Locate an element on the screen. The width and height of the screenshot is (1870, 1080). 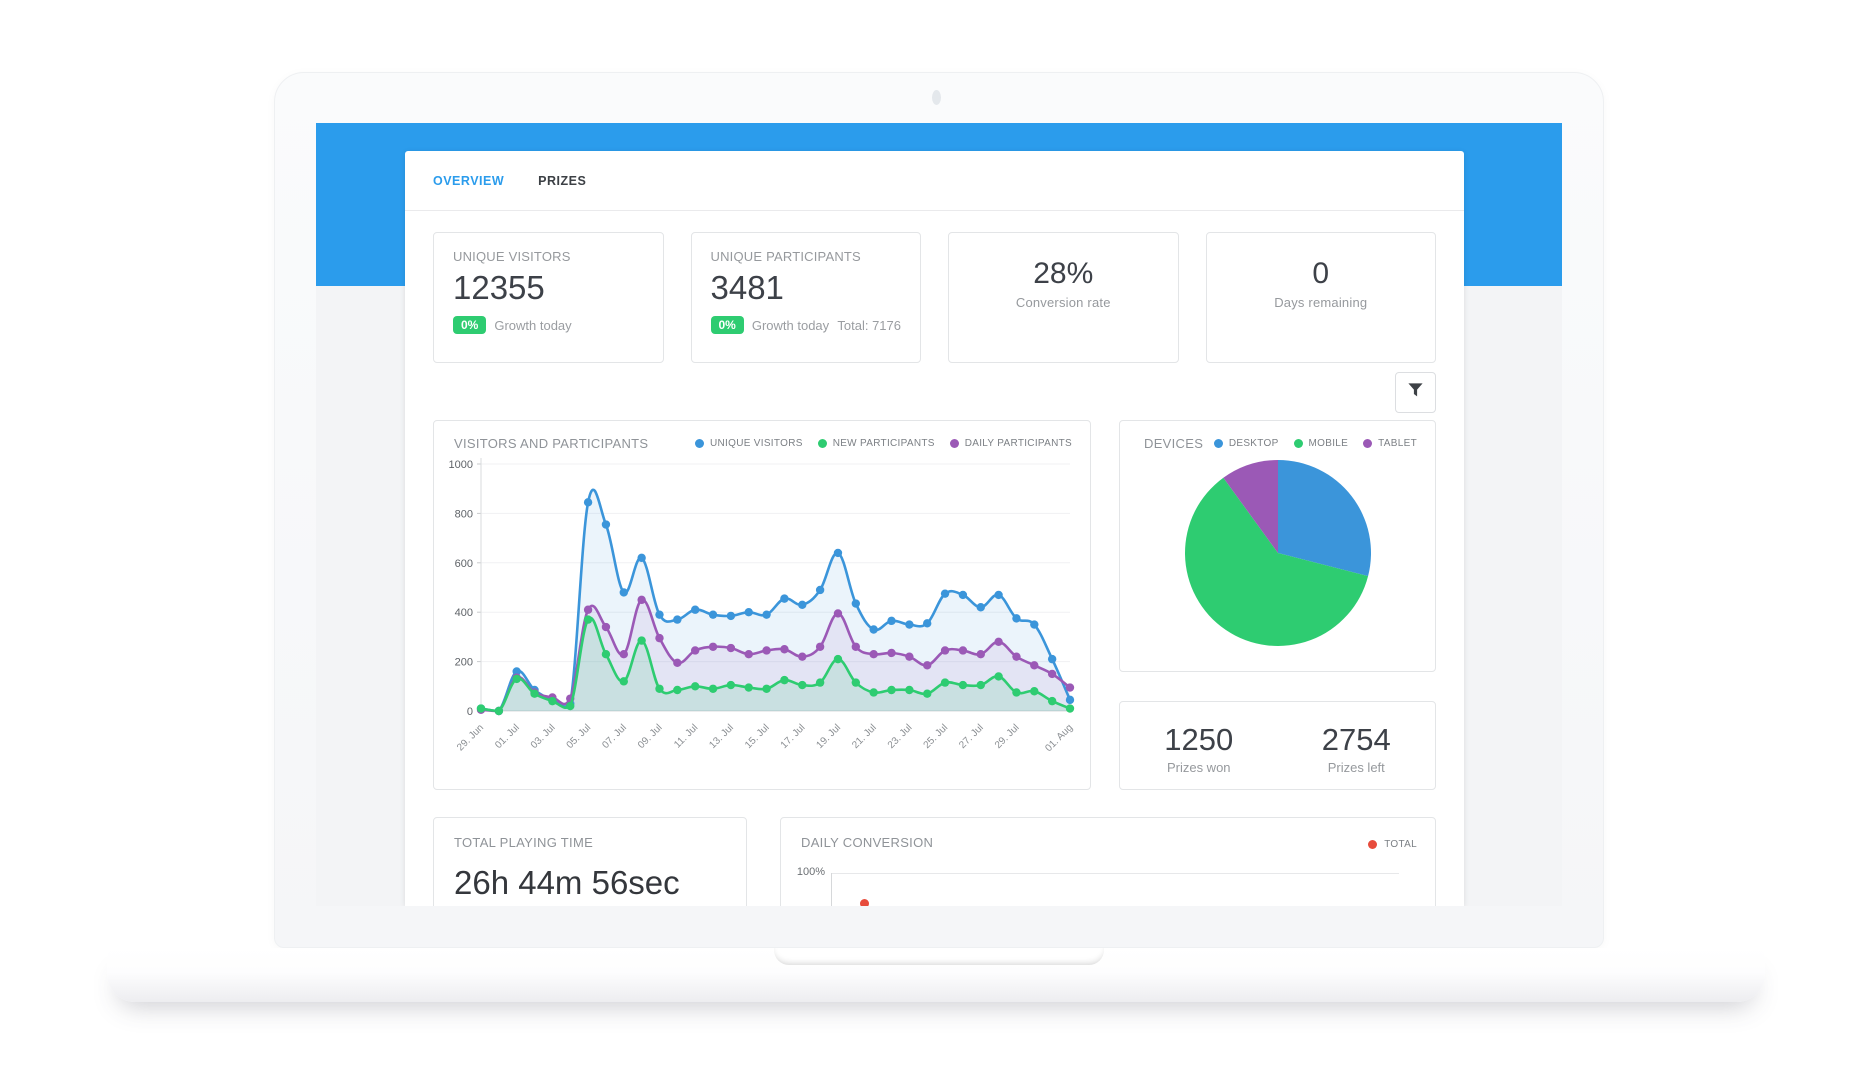
stat-card-conversion-rate: 28% Conversion rate is located at coordinates (1063, 297).